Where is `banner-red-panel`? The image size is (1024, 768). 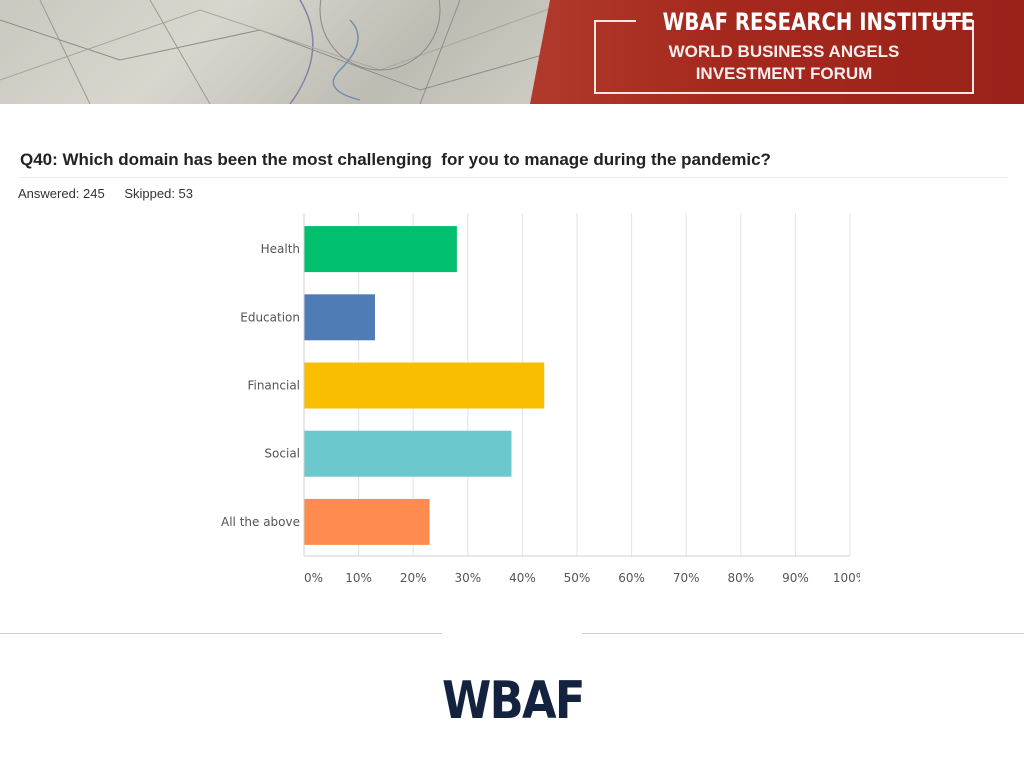 banner-red-panel is located at coordinates (777, 52).